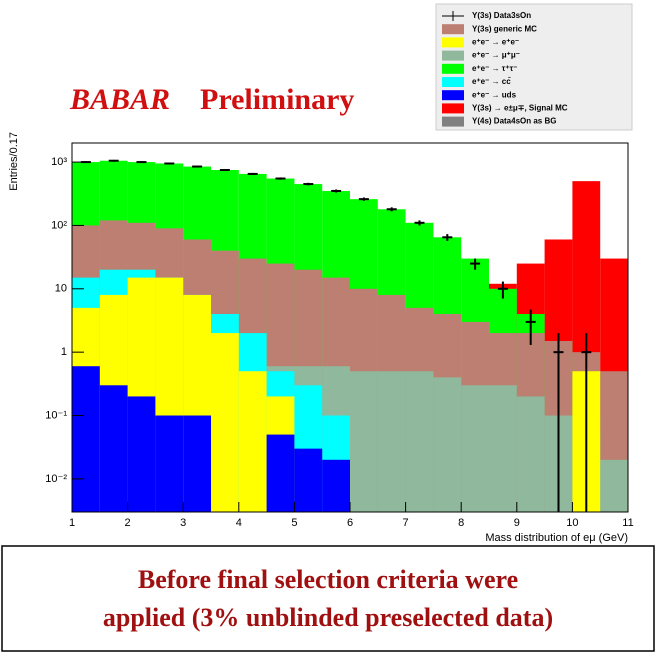 This screenshot has height=658, width=658. I want to click on y-tick-label: 10⁻¹, so click(56, 415).